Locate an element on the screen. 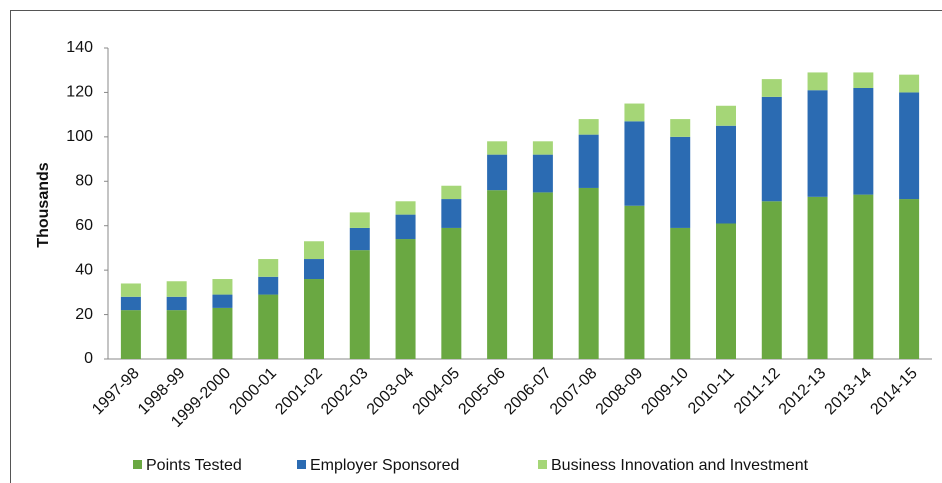 The height and width of the screenshot is (483, 942). x-tick-label: 2002-03 is located at coordinates (345, 392).